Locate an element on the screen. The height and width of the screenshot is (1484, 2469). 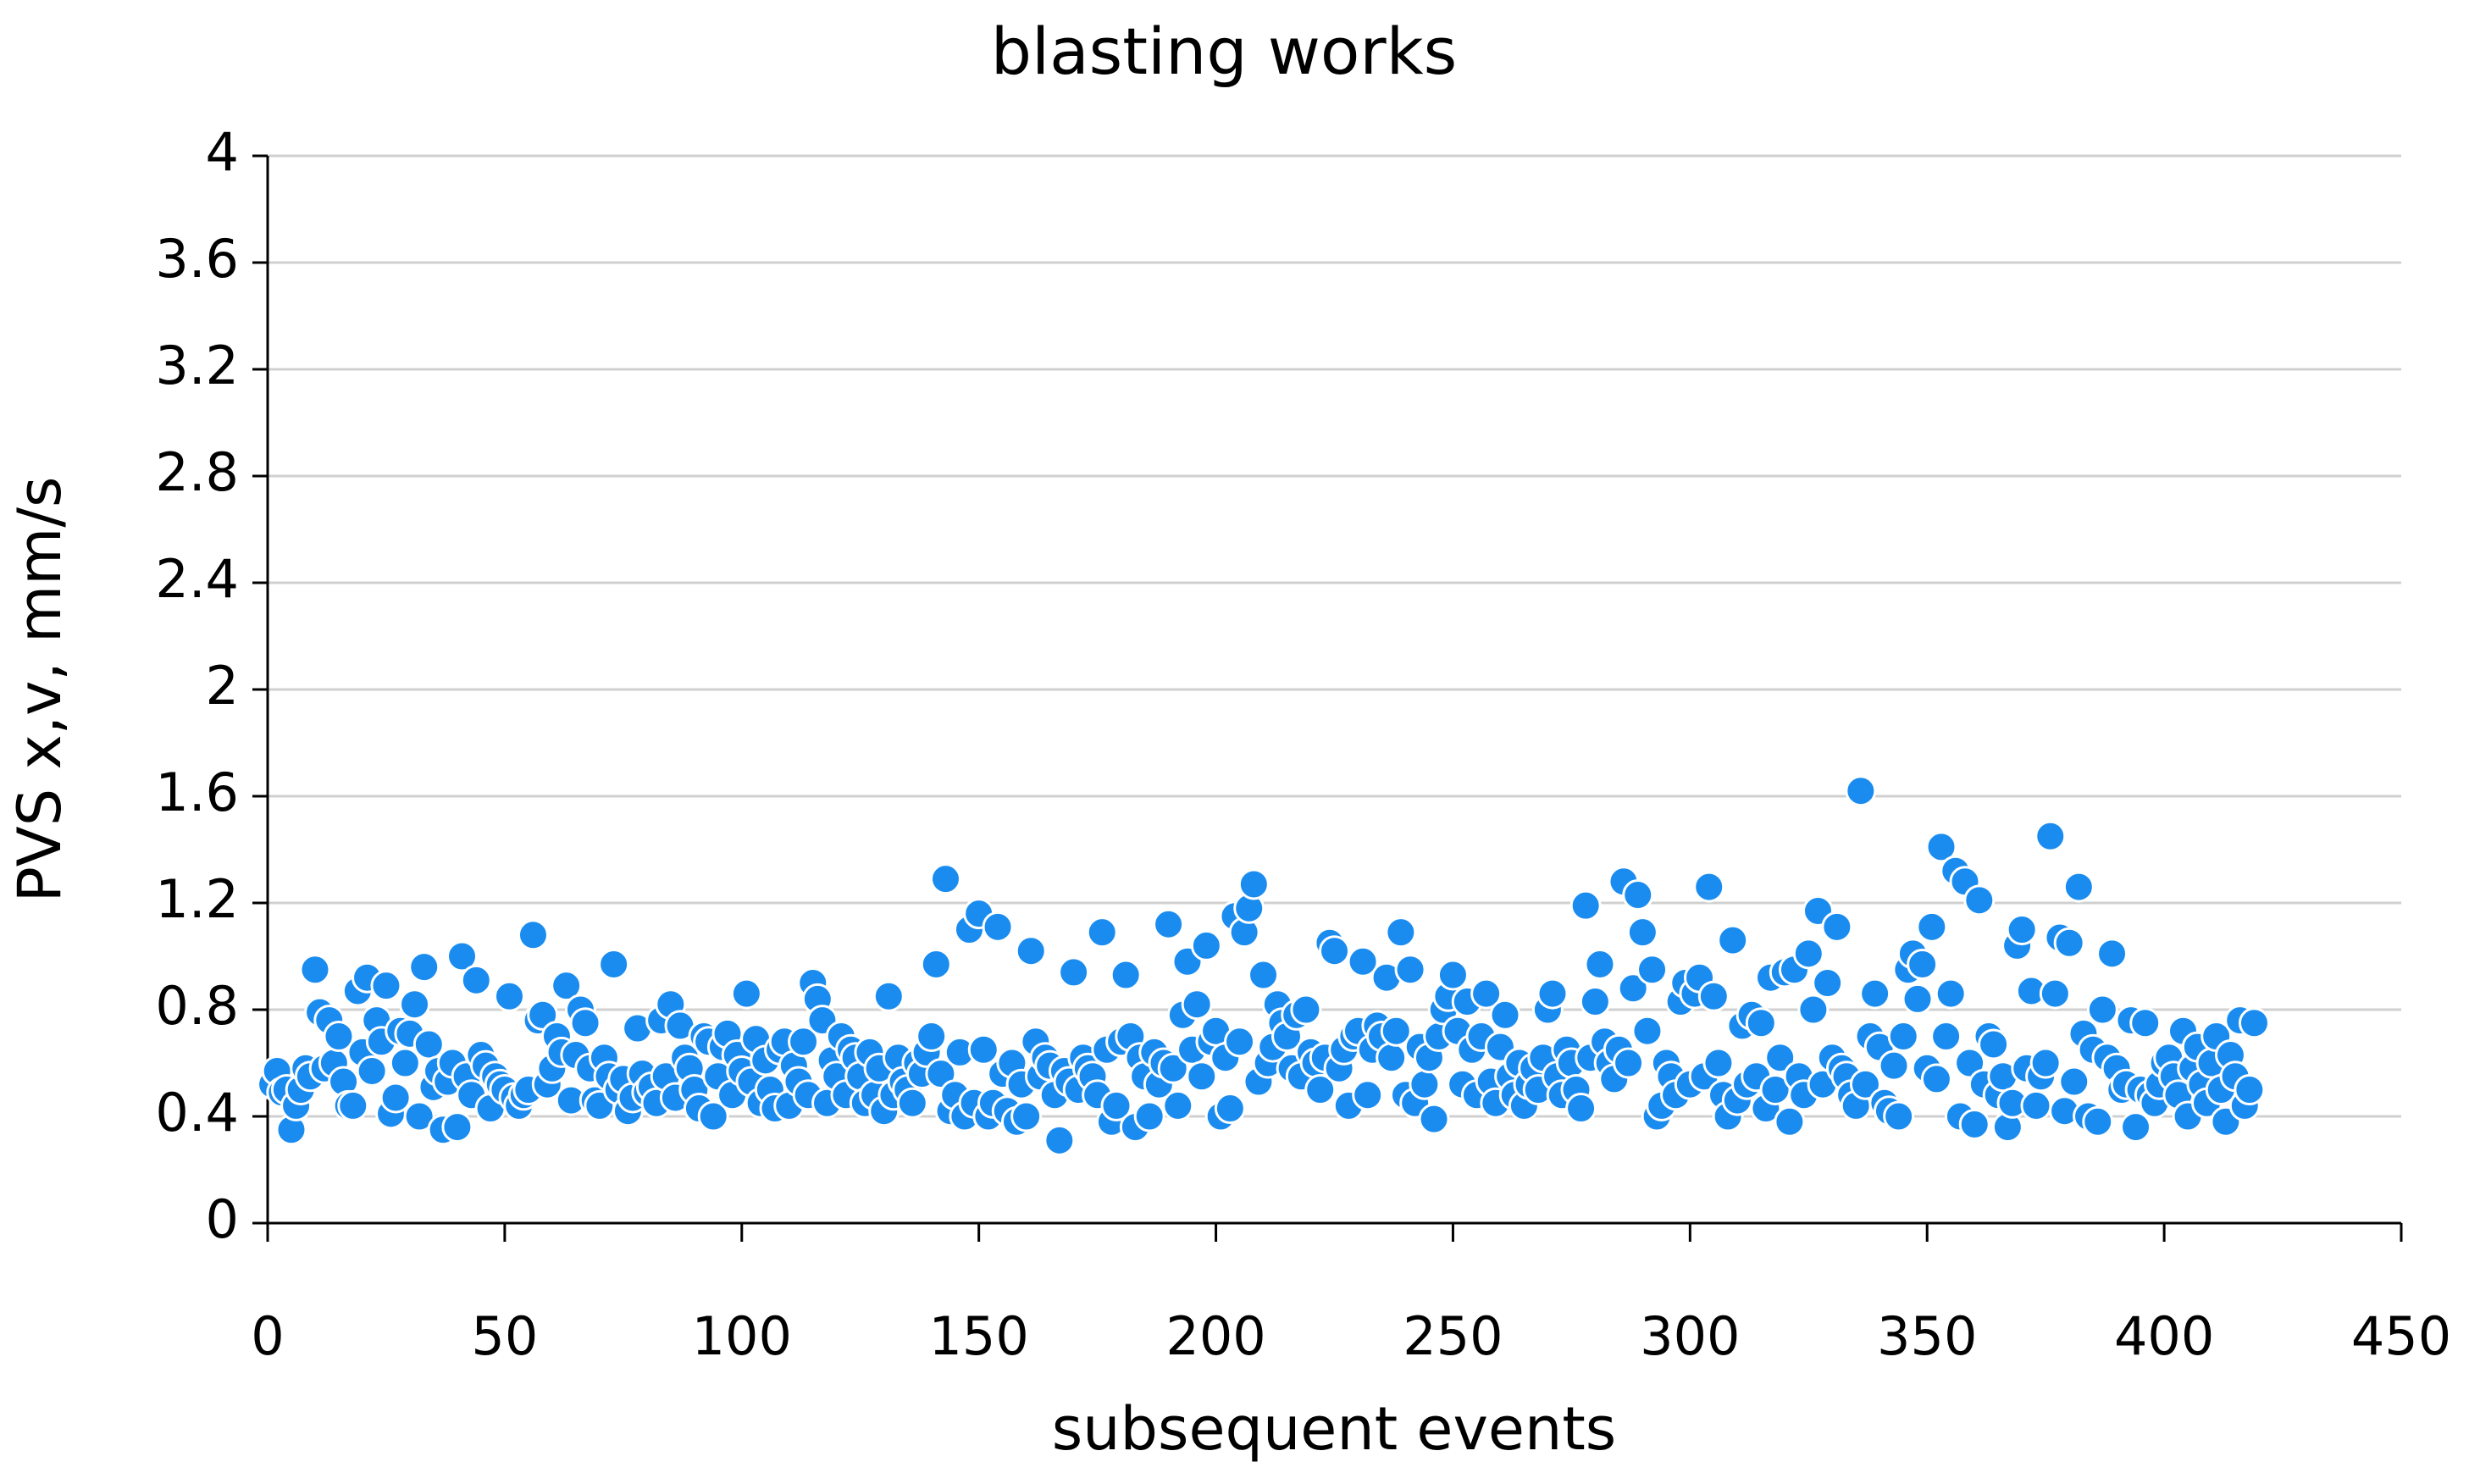
x-tick-label: 300 is located at coordinates (1690, 1336).